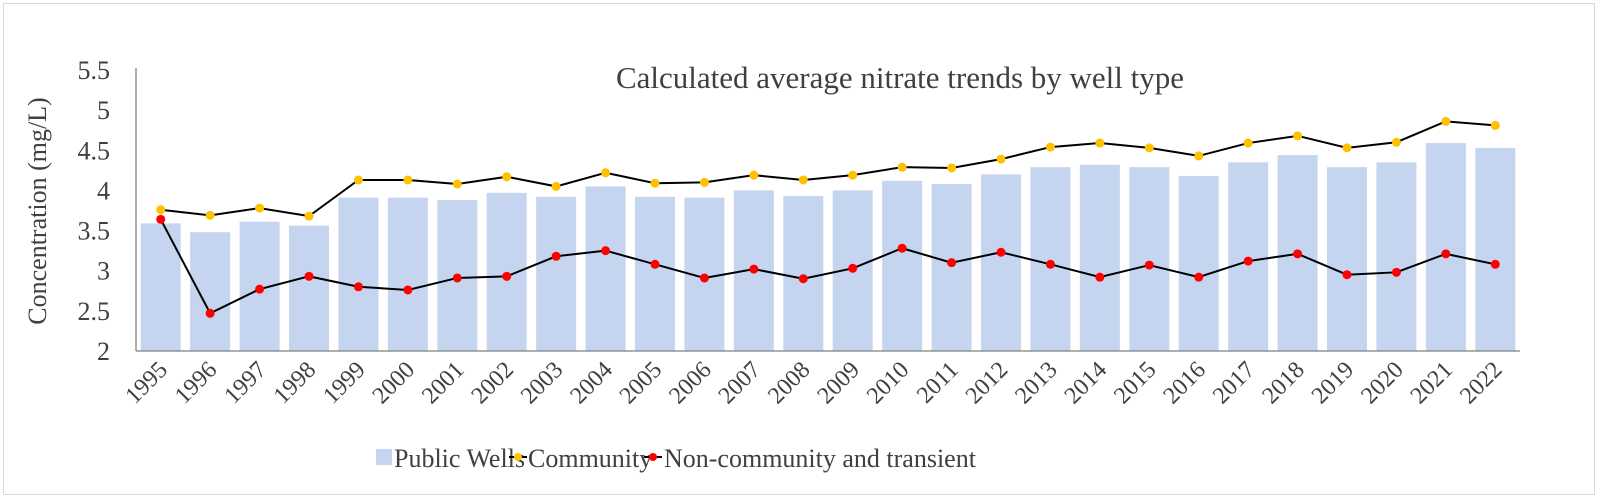  What do you see at coordinates (1050, 264) in the screenshot?
I see `point-2-2013` at bounding box center [1050, 264].